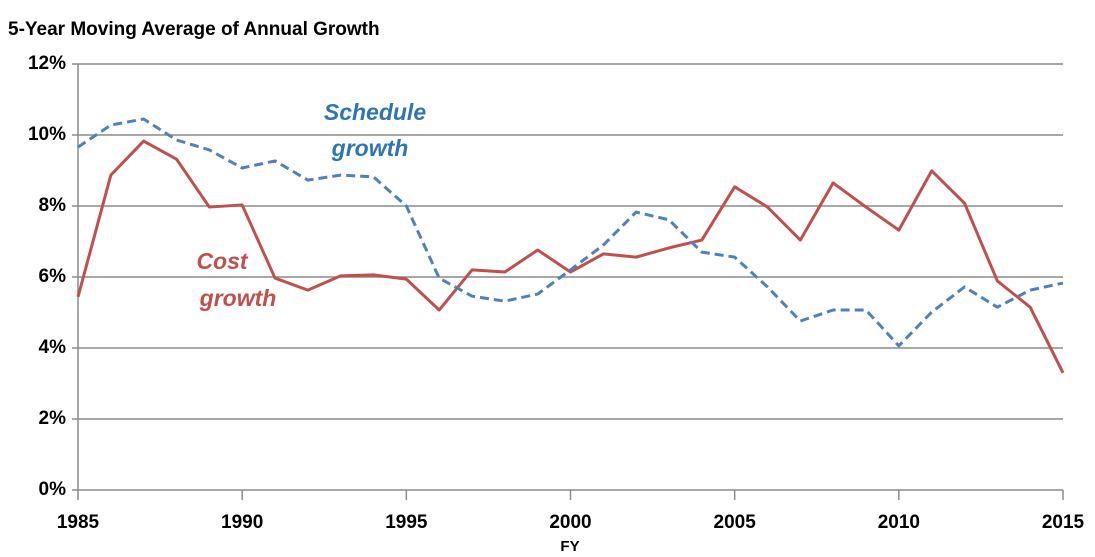 The height and width of the screenshot is (557, 1095). Describe the element at coordinates (570, 522) in the screenshot. I see `x-tick-label: 2000` at that location.